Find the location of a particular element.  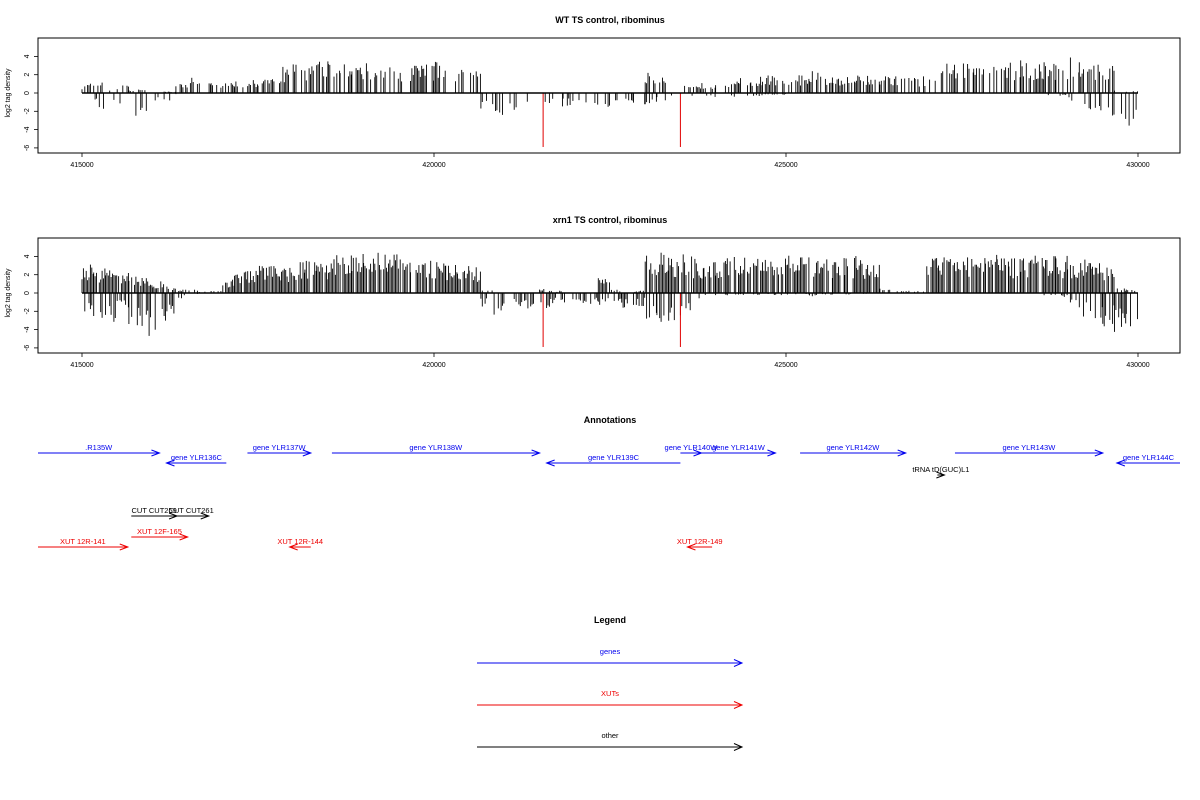

feature-label: gene YLR140W is located at coordinates (692, 447).